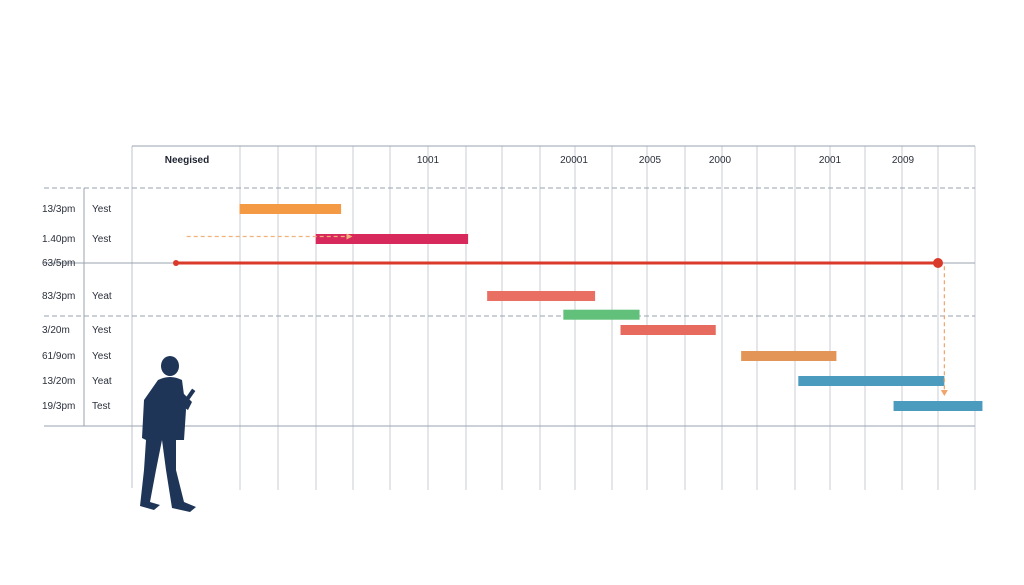 The height and width of the screenshot is (585, 1024). What do you see at coordinates (58, 356) in the screenshot?
I see `row-time-label: 61/9om` at bounding box center [58, 356].